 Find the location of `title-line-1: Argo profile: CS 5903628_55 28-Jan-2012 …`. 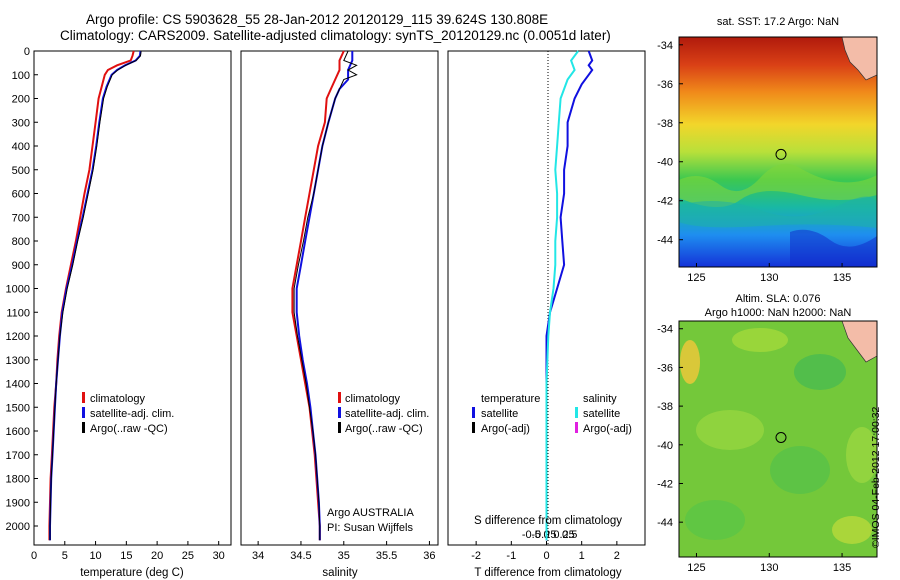

title-line-1: Argo profile: CS 5903628_55 28-Jan-2012 … is located at coordinates (317, 19).